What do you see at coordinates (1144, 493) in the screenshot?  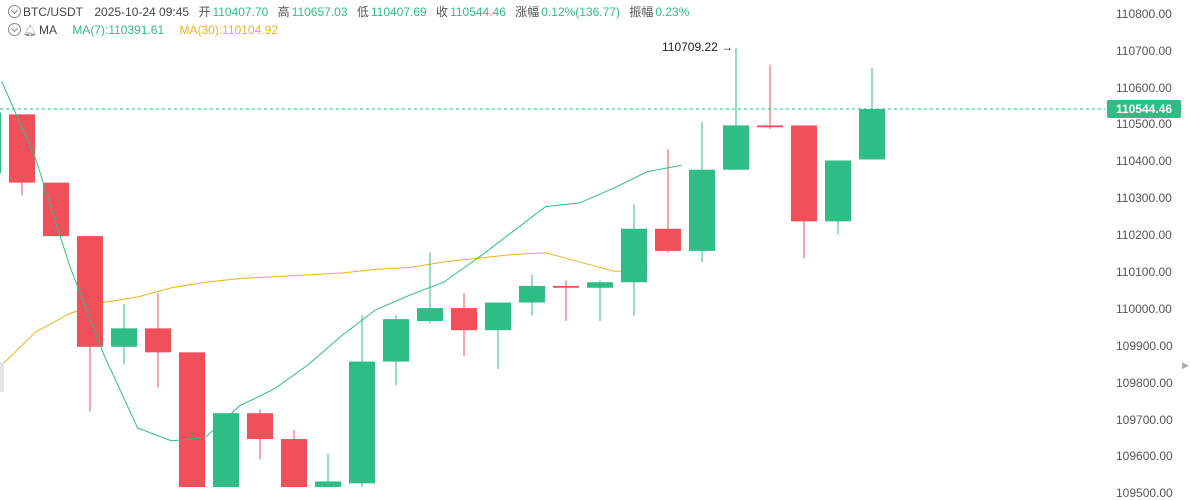 I see `y-tick-label: 109500.00` at bounding box center [1144, 493].